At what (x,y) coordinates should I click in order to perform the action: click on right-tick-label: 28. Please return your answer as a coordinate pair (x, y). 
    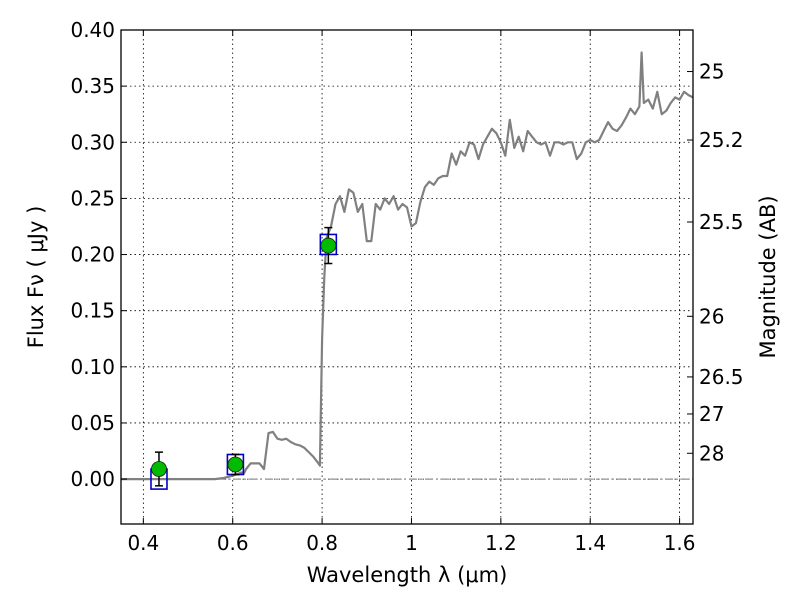
    Looking at the image, I should click on (711, 453).